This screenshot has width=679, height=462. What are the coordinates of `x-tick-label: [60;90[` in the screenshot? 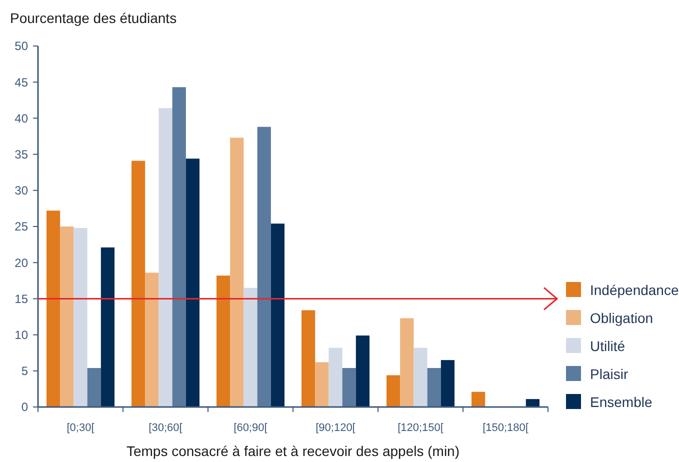 It's located at (251, 428).